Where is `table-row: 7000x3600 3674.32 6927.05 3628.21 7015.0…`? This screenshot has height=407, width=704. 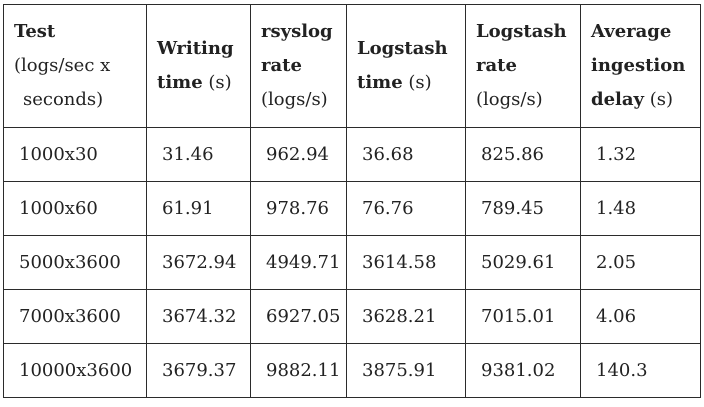 table-row: 7000x3600 3674.32 6927.05 3628.21 7015.0… is located at coordinates (352, 316).